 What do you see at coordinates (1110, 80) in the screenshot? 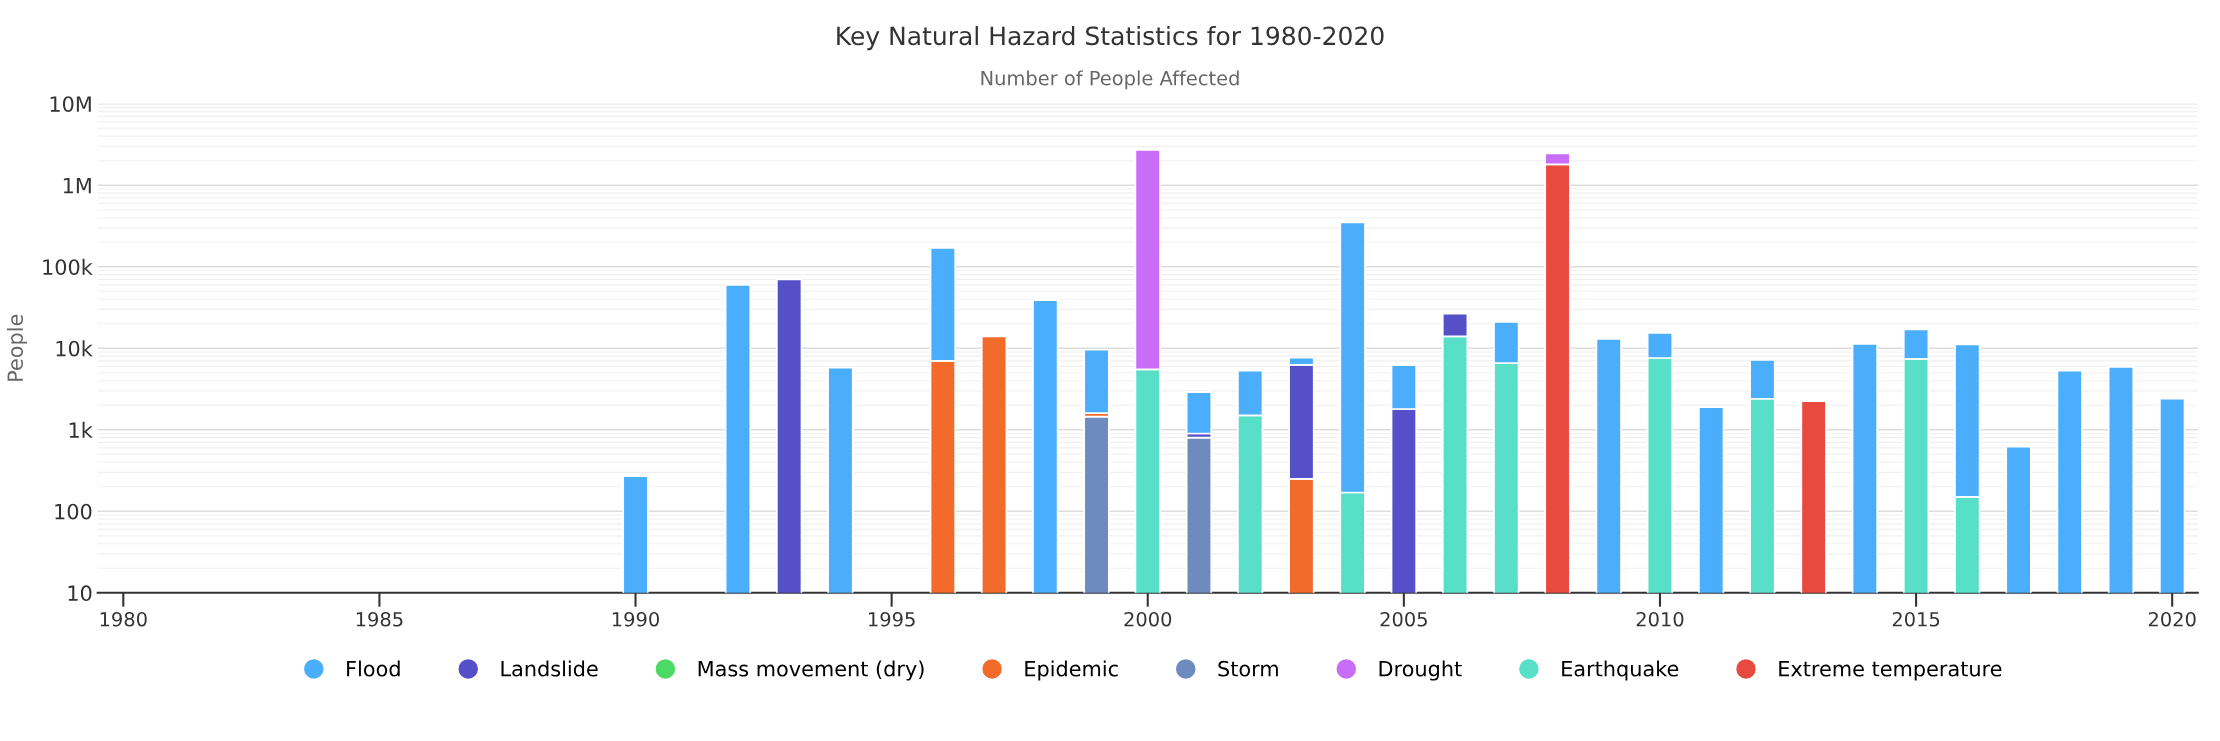
I see `chart-subtitle: Number of People Affected` at bounding box center [1110, 80].